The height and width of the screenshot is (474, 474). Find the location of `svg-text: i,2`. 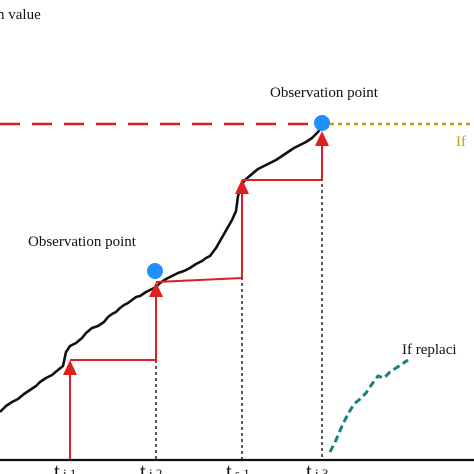

svg-text: i,2 is located at coordinates (155, 470).